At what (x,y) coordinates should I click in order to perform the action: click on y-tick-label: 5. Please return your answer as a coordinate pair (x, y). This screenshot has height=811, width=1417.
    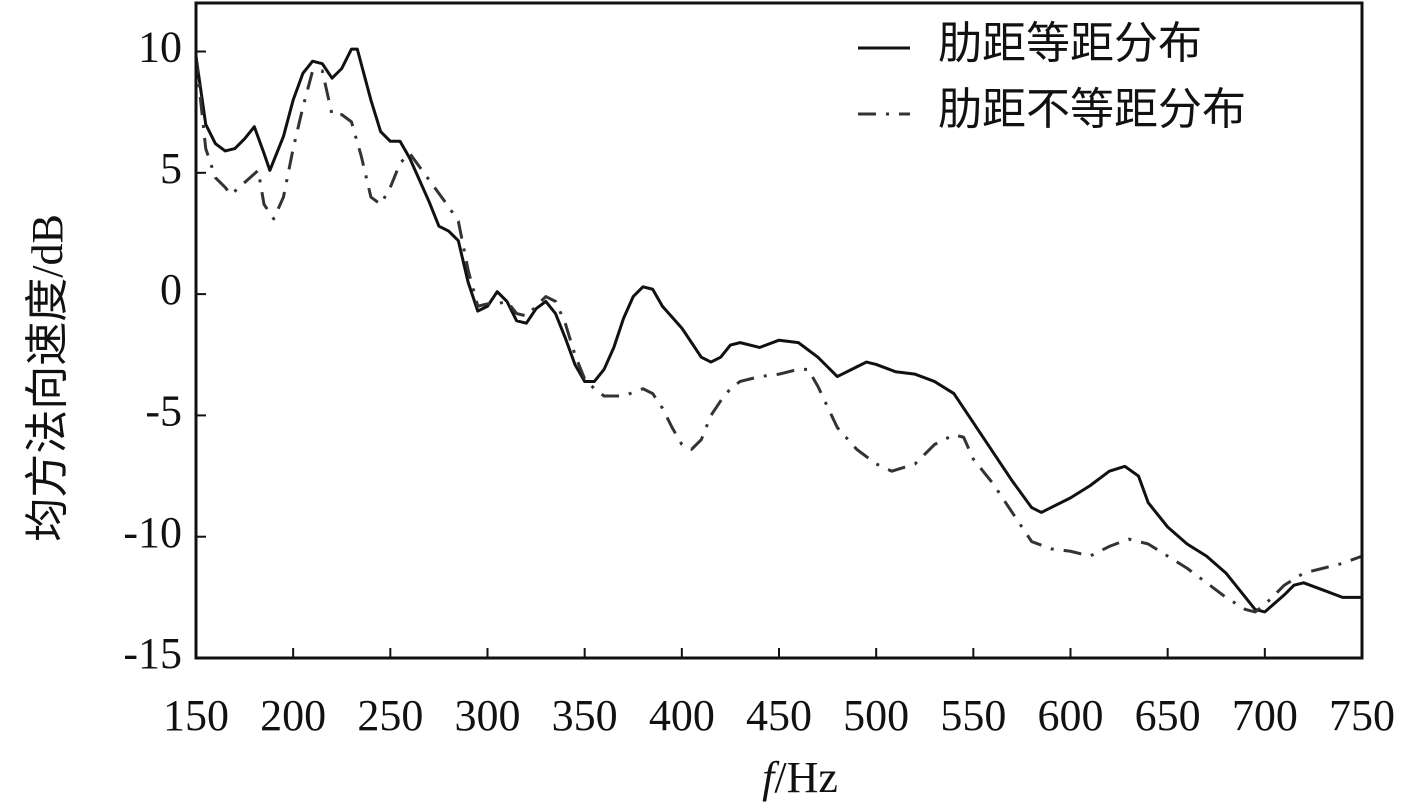
    Looking at the image, I should click on (171, 168).